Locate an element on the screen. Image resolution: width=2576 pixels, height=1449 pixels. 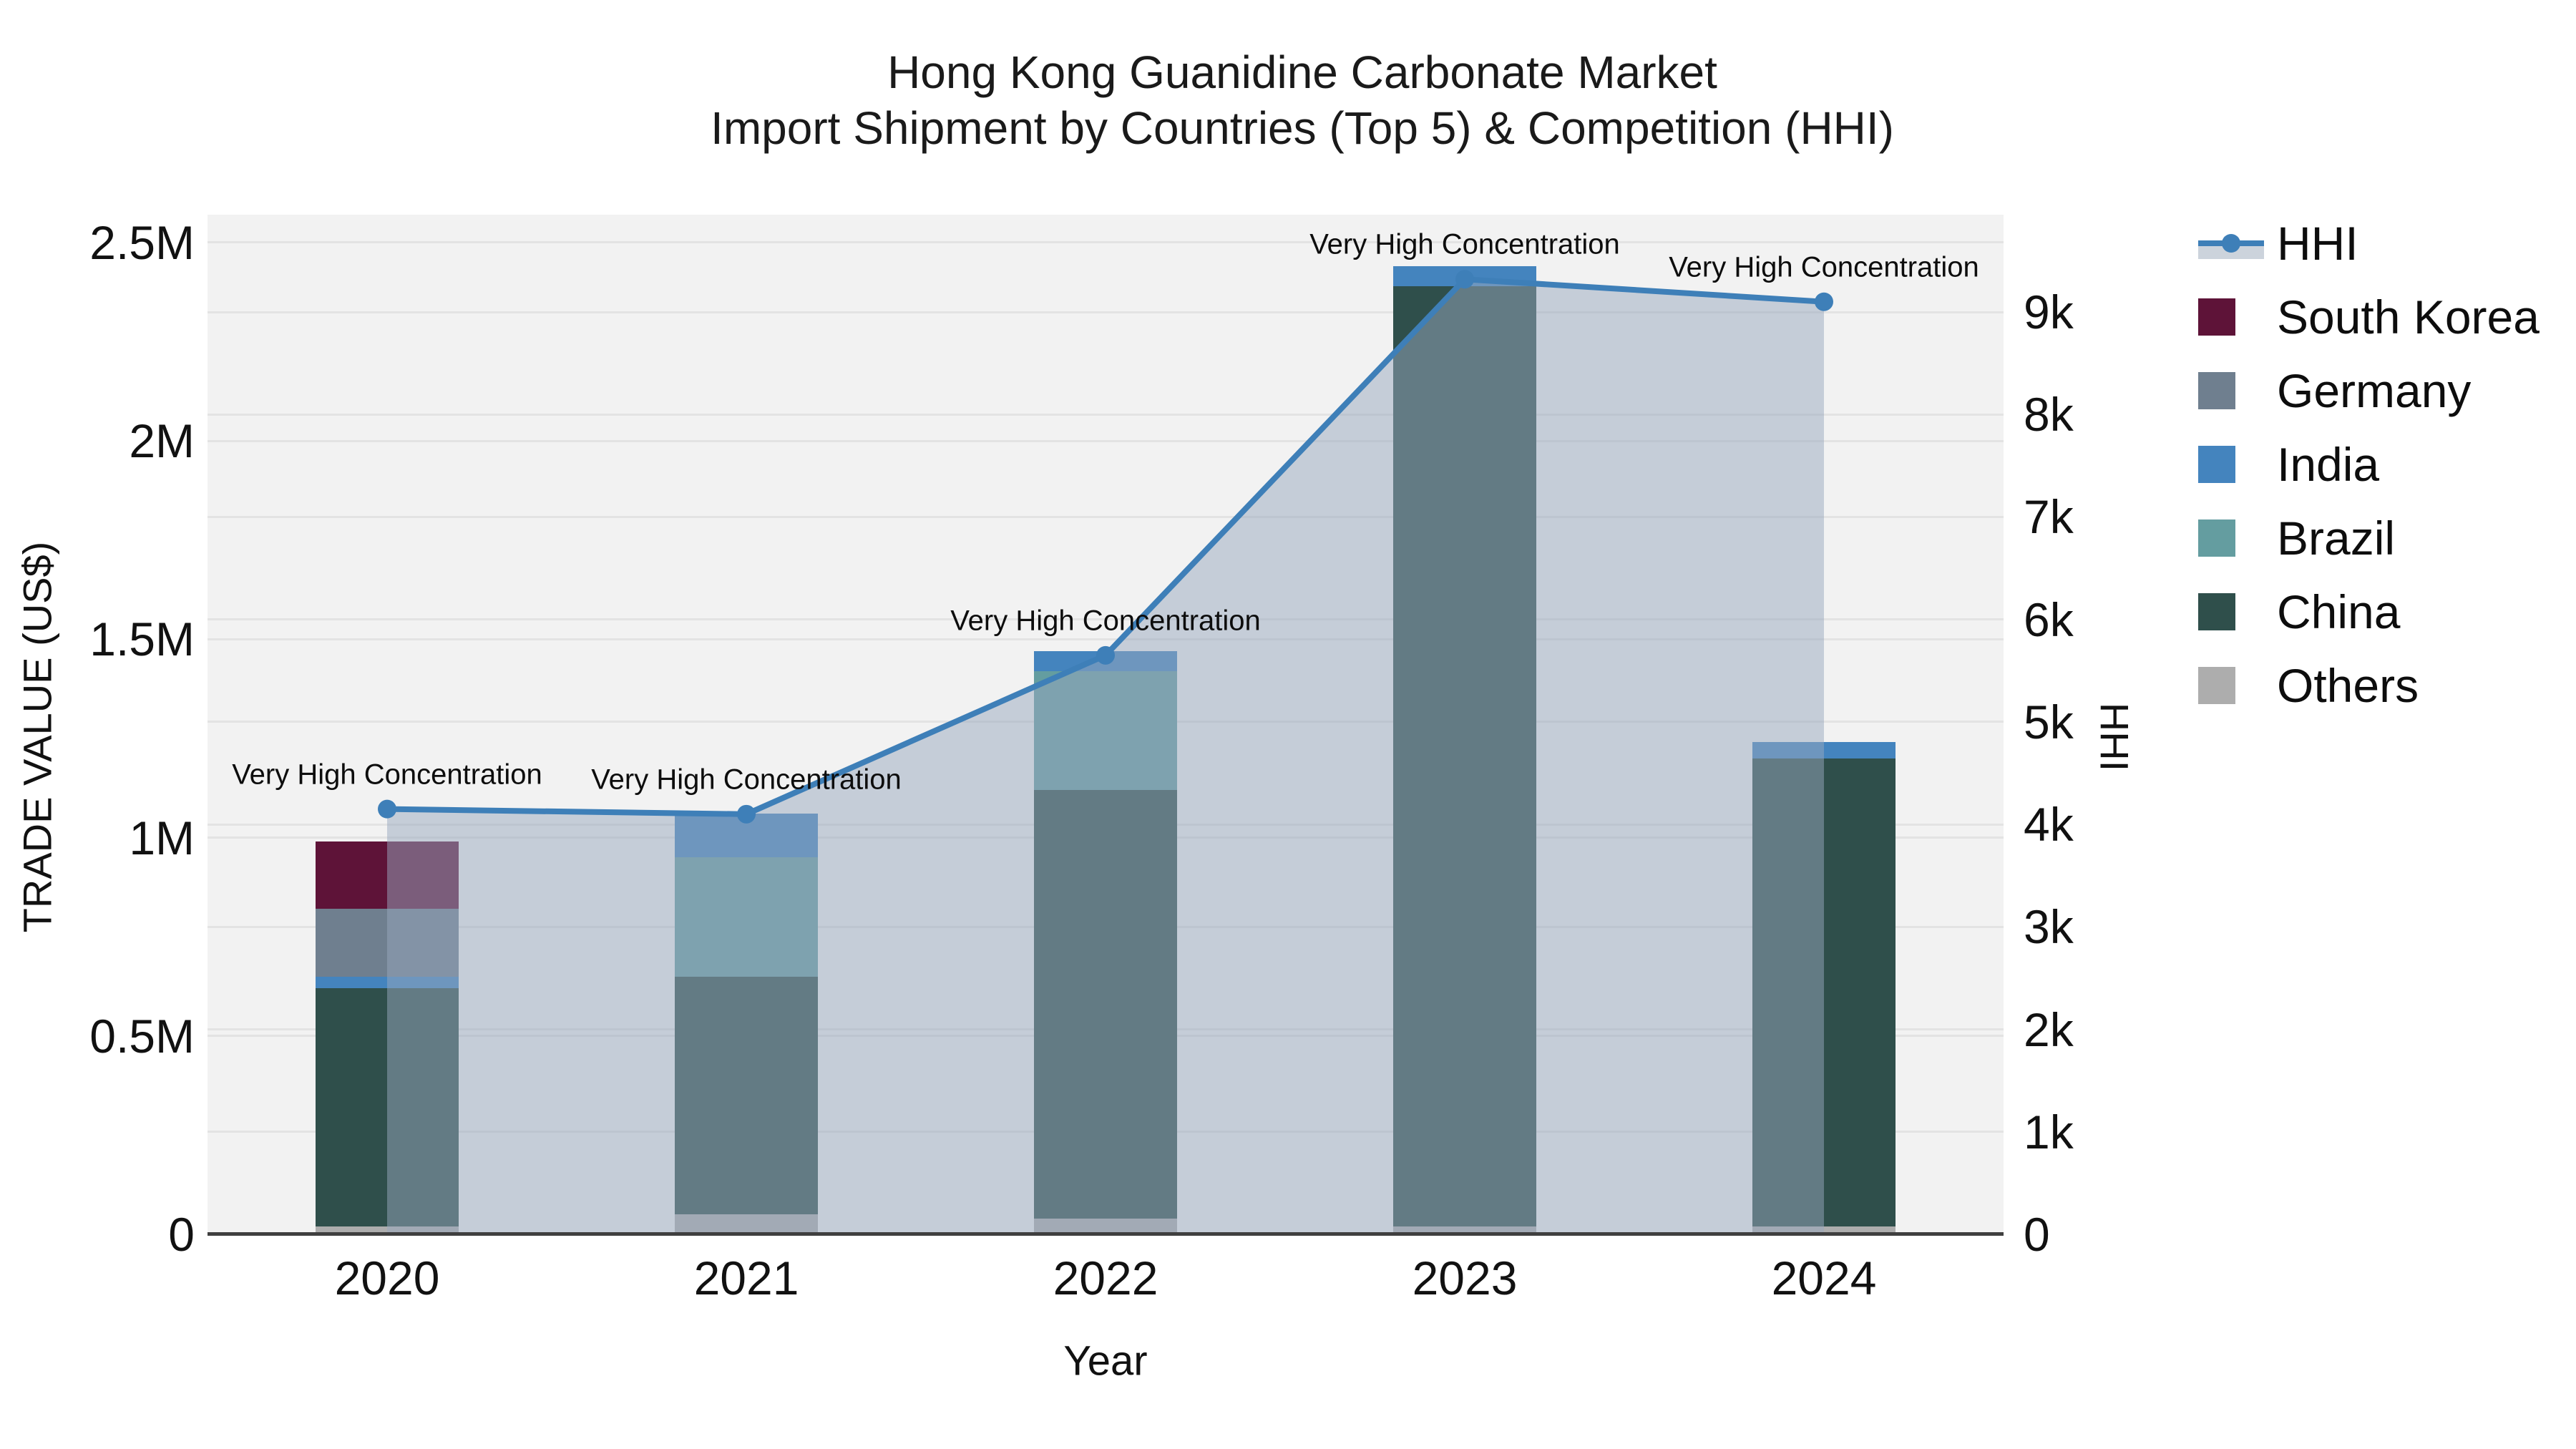
x-axis-line is located at coordinates (1106, 1234).